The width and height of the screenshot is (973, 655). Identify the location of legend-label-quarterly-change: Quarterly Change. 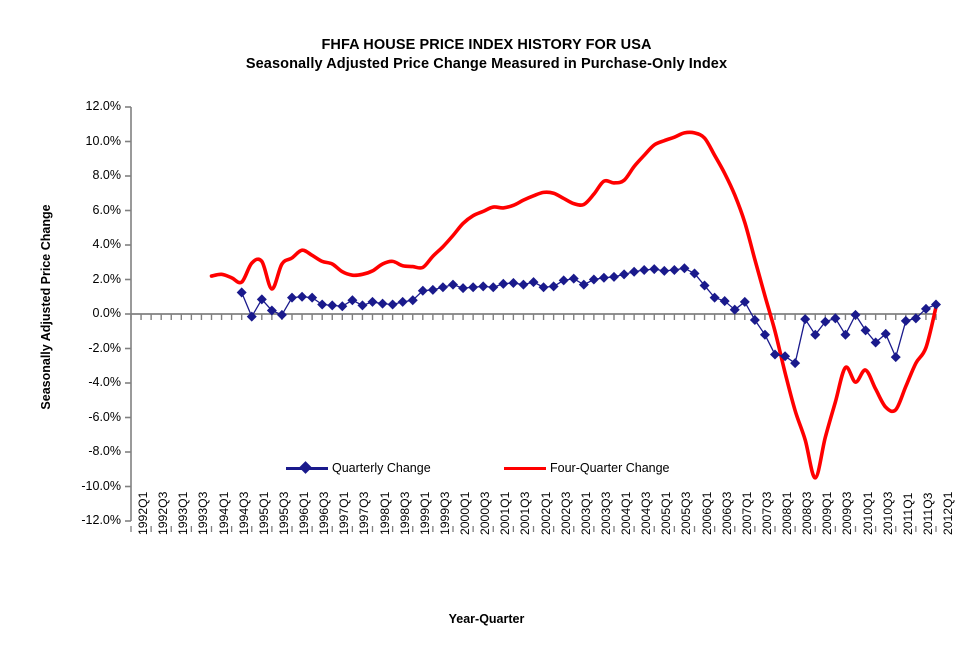
(381, 468).